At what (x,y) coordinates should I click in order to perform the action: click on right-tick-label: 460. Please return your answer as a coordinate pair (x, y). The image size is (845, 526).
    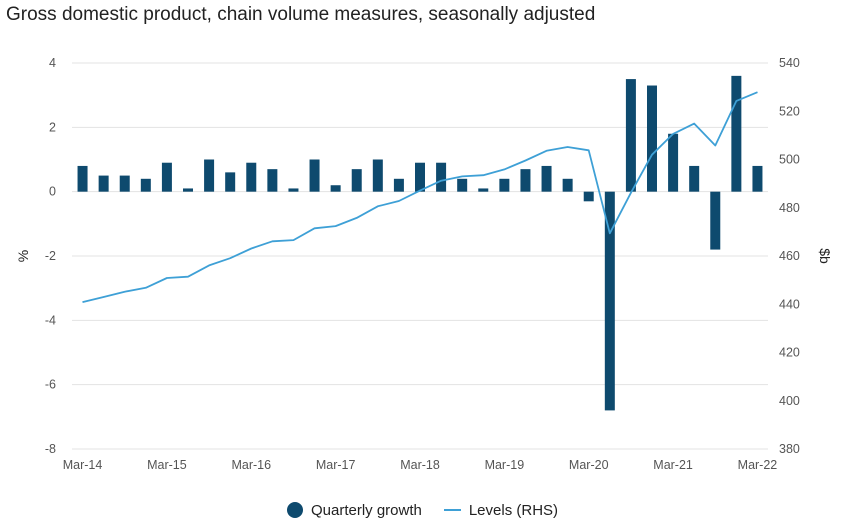
    Looking at the image, I should click on (789, 256).